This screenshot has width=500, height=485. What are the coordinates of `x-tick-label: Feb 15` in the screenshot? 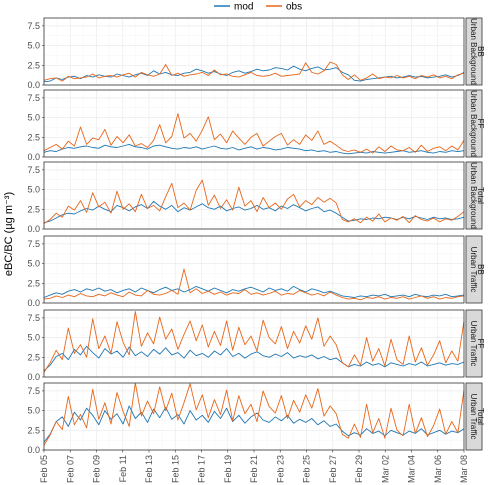 It's located at (175, 469).